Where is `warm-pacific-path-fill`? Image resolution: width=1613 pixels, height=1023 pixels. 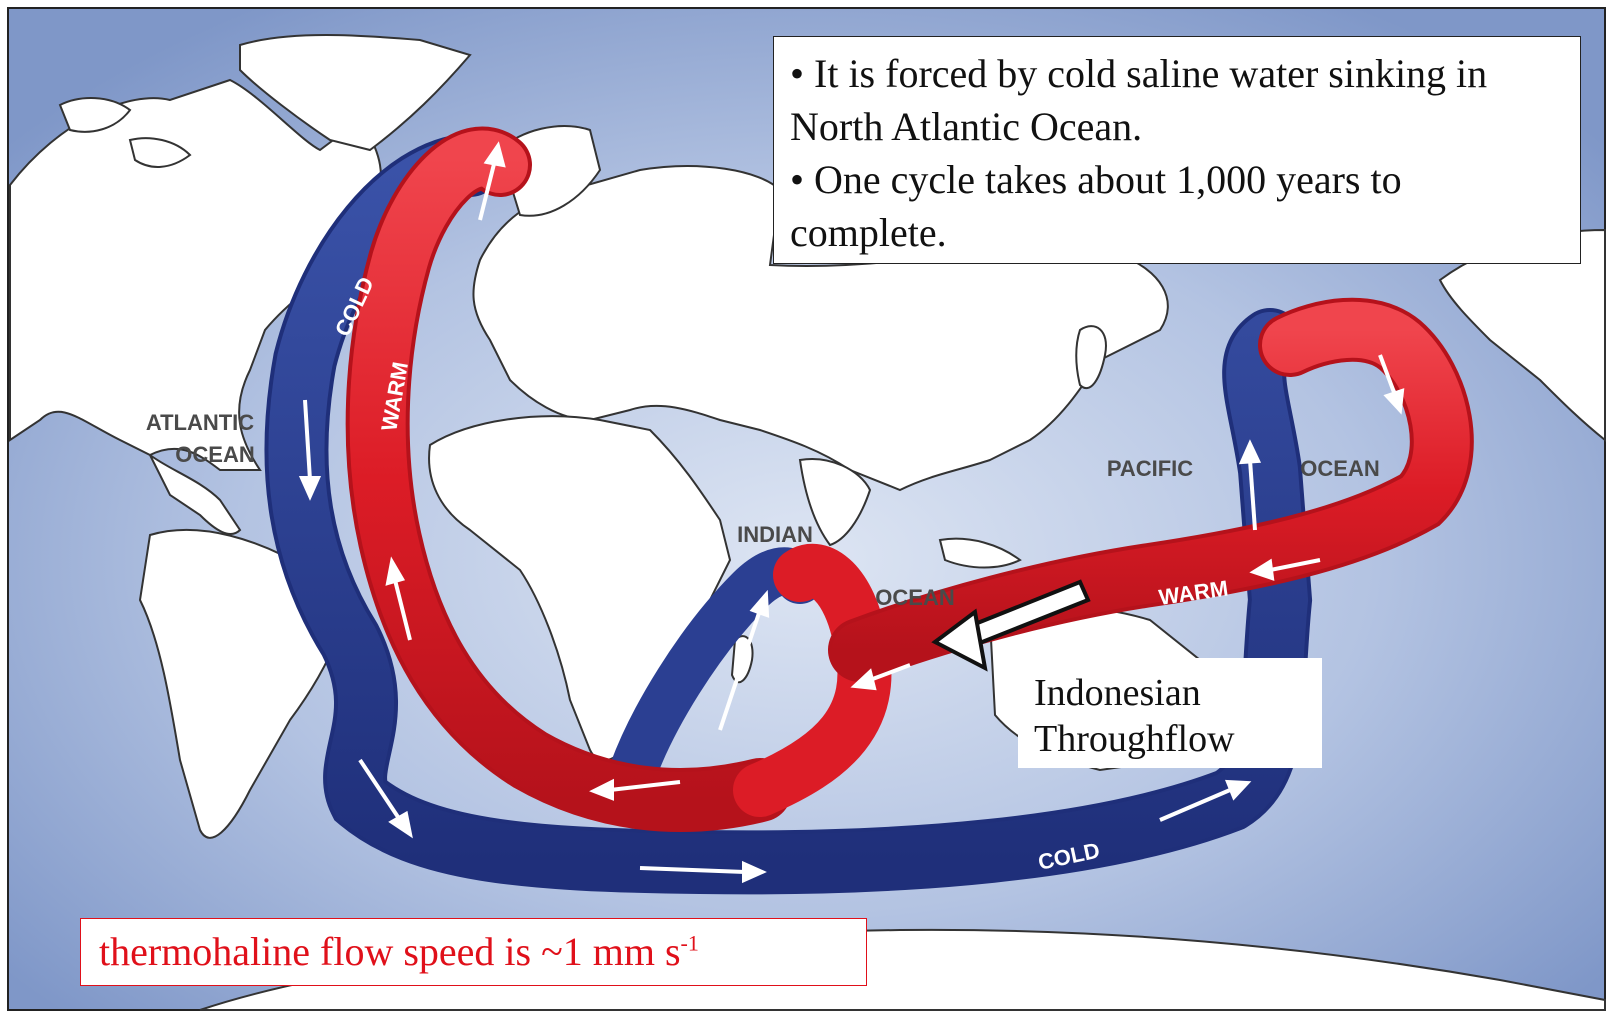
warm-pacific-path-fill is located at coordinates (1151, 489).